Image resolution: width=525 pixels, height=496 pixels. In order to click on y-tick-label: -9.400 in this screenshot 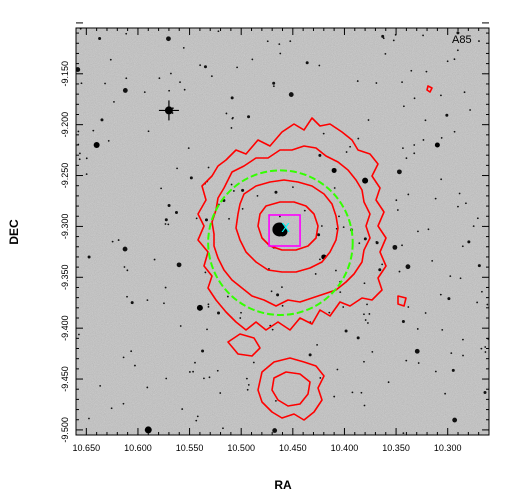, I will do `click(65, 328)`.